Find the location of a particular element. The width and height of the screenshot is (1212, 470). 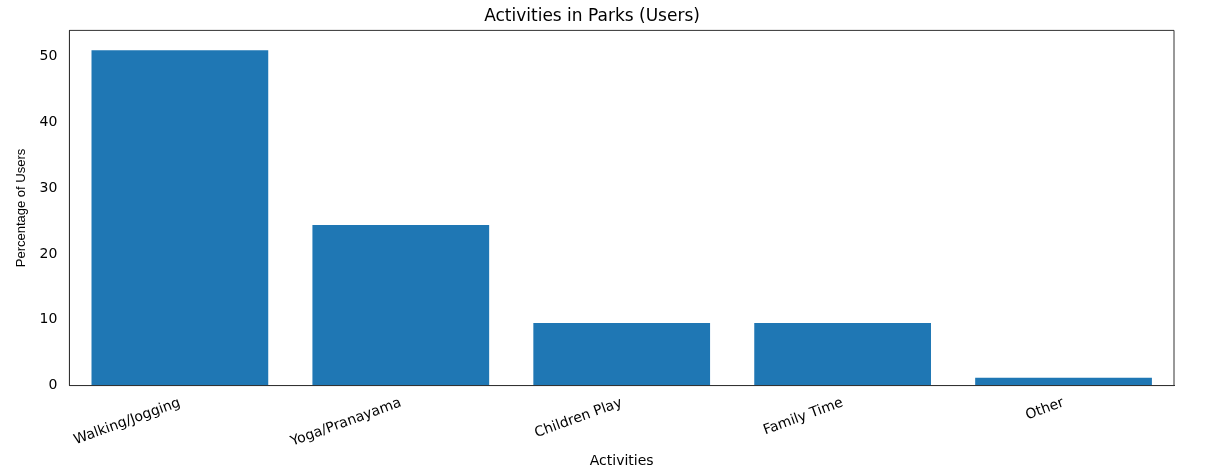

x-tick-label: Family Time is located at coordinates (802, 415).